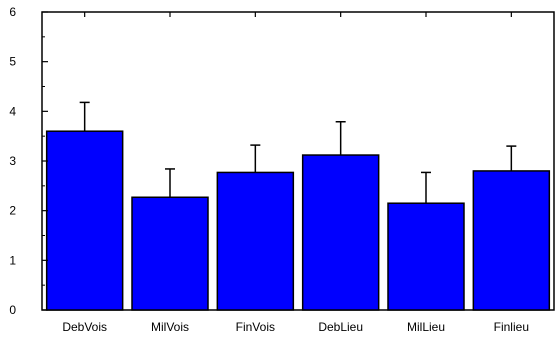  I want to click on bar-FinVois, so click(255, 241).